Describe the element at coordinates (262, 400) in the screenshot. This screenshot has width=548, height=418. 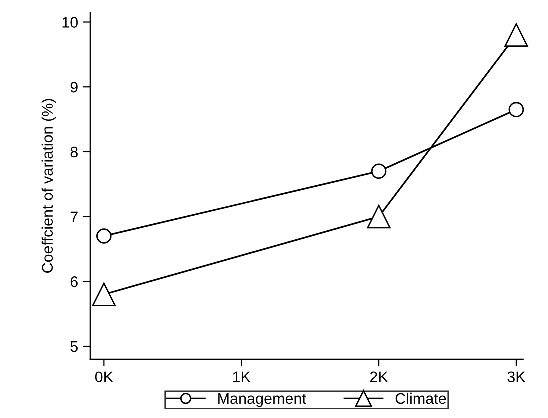
I see `legend-label: Management` at that location.